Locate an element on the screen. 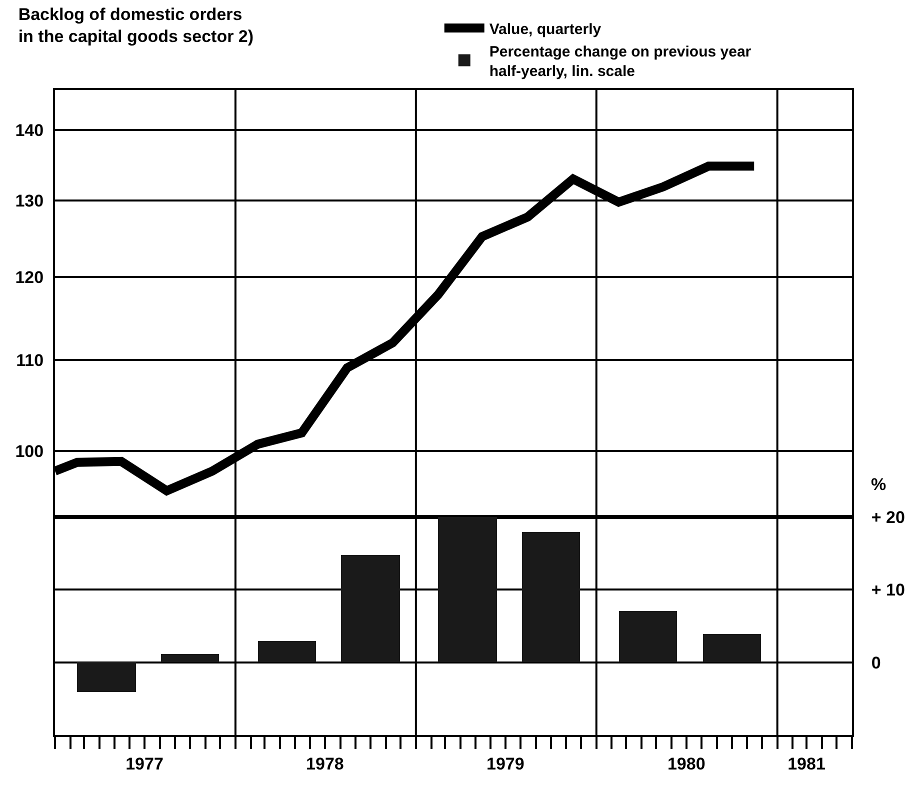  x-tick-label: 1981 is located at coordinates (807, 764).